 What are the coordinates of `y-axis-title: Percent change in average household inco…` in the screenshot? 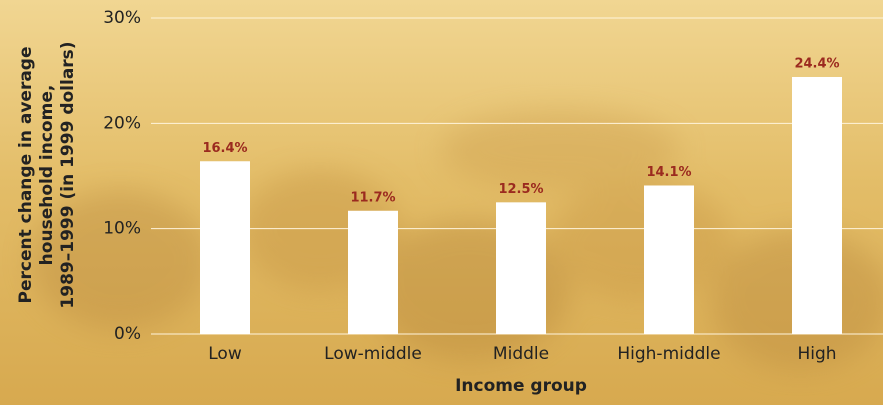 It's located at (47, 174).